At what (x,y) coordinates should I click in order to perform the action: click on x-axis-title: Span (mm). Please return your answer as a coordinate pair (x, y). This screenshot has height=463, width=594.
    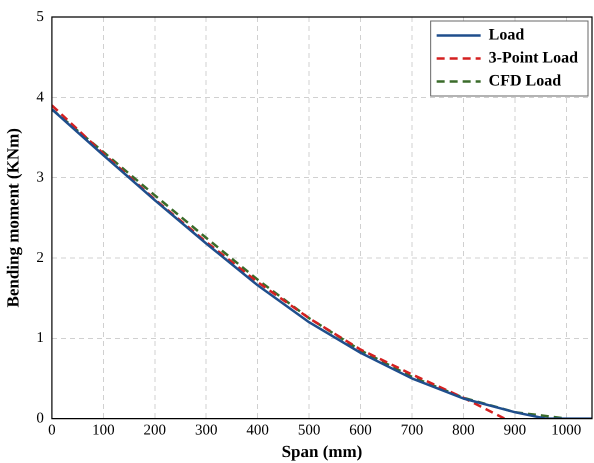
    Looking at the image, I should click on (322, 452).